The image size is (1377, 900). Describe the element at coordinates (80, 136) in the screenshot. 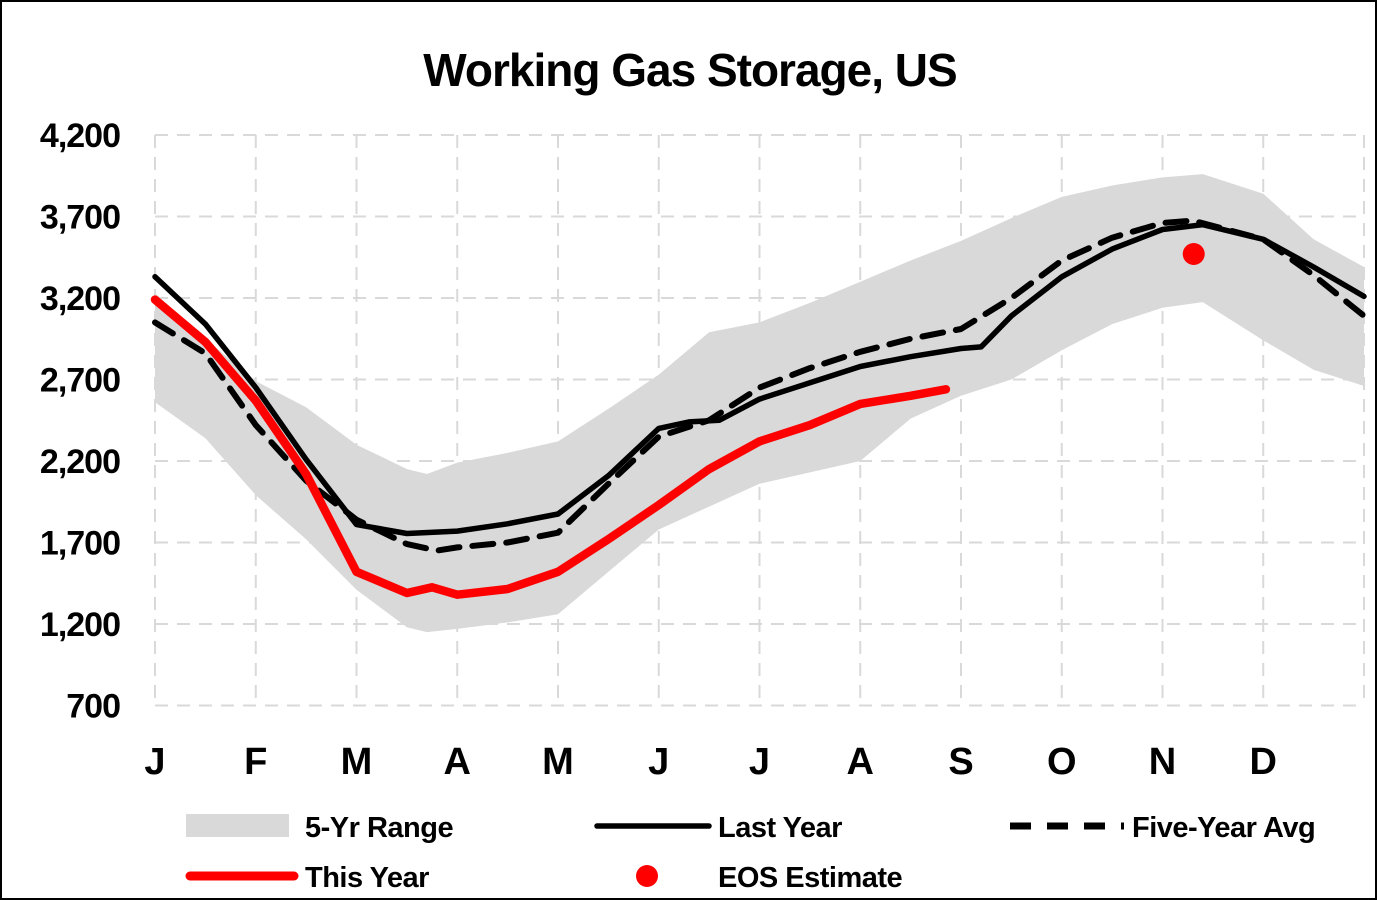

I see `y-axis-tick-label: 4,200` at that location.